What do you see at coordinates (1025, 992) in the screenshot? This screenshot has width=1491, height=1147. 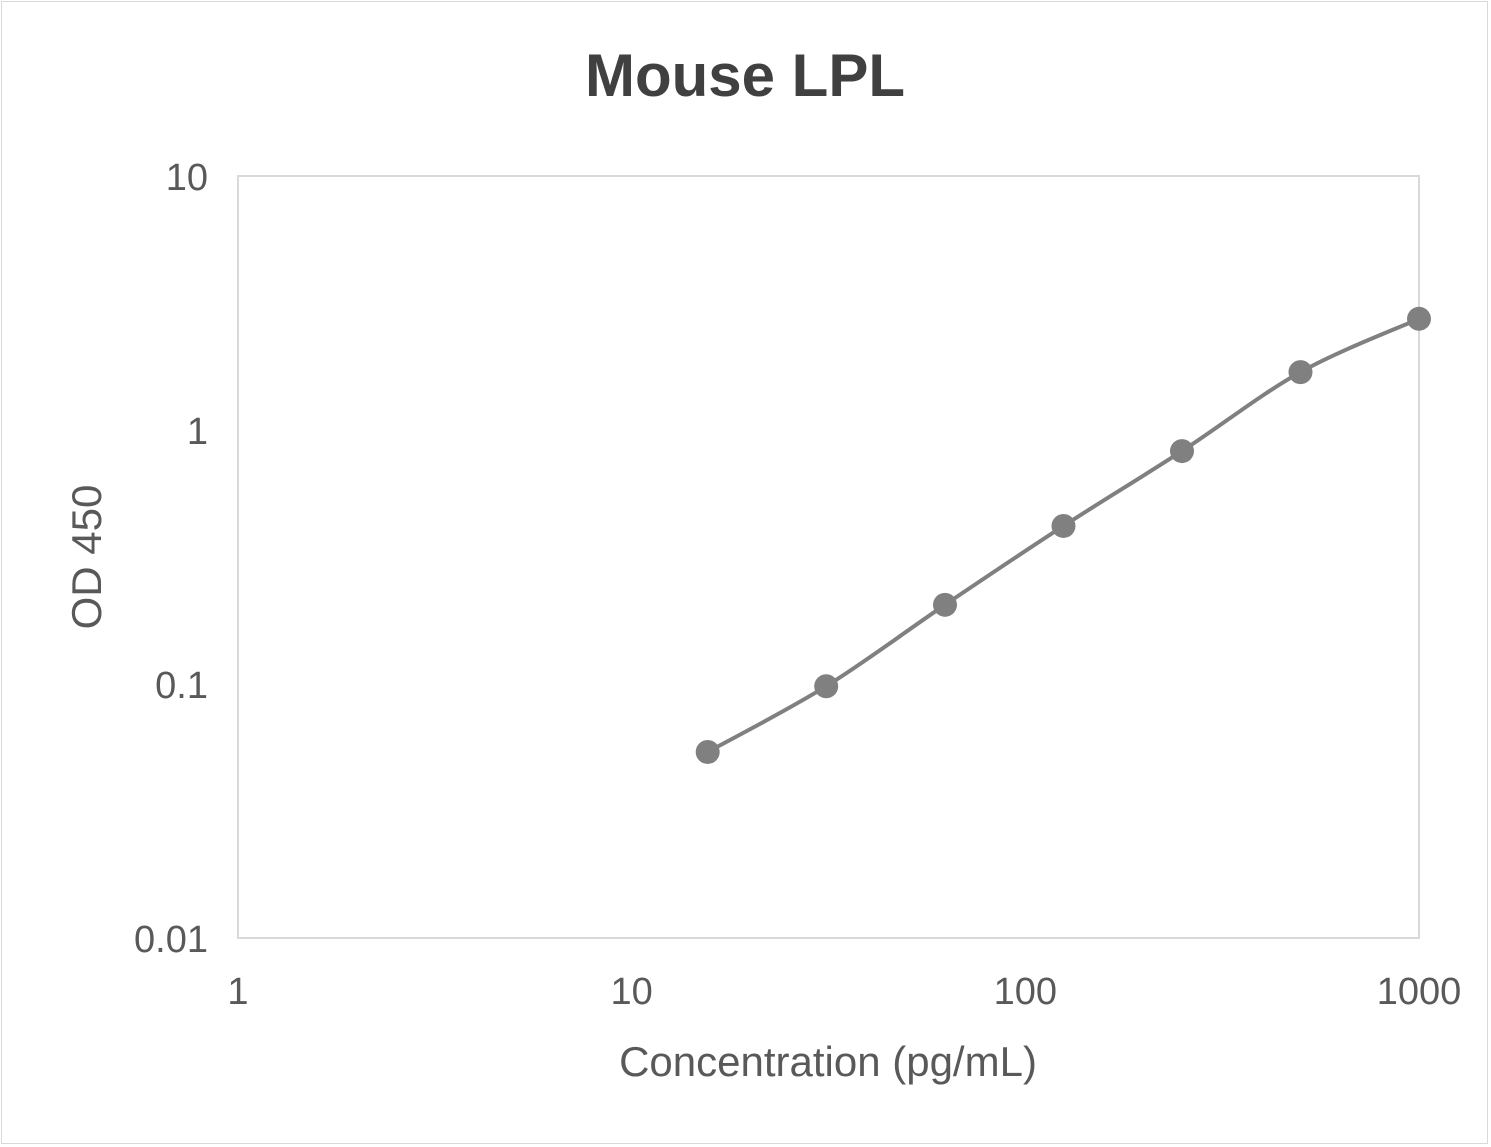 I see `x-tick-label: 100` at bounding box center [1025, 992].